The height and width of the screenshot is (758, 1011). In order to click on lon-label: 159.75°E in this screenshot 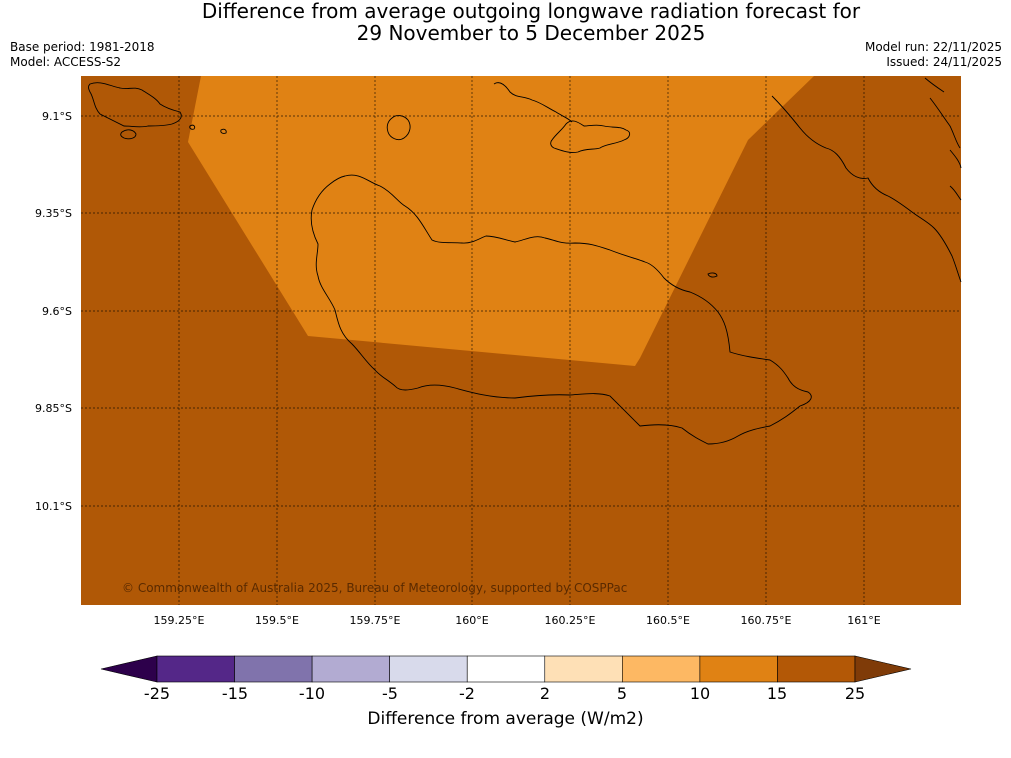, I will do `click(375, 620)`.